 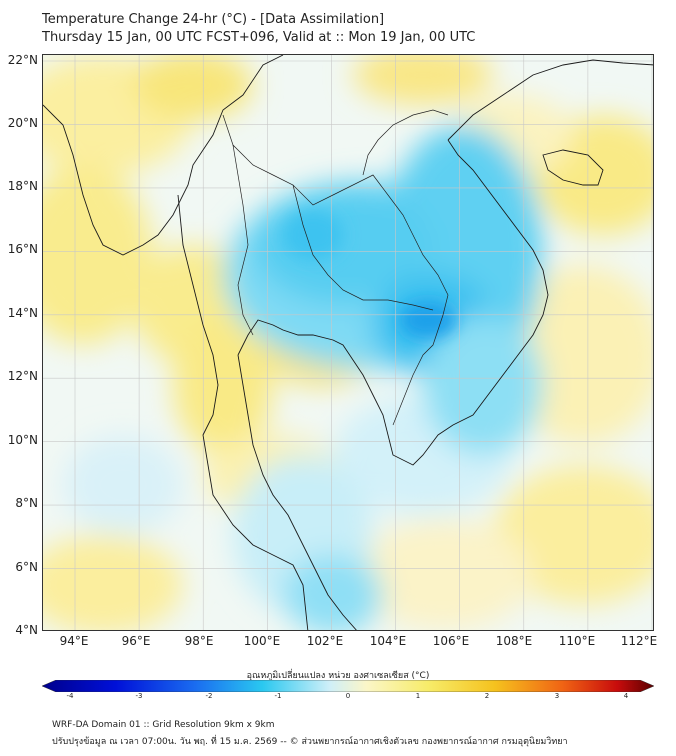 What do you see at coordinates (278, 696) in the screenshot?
I see `colorbar-tick: -1` at bounding box center [278, 696].